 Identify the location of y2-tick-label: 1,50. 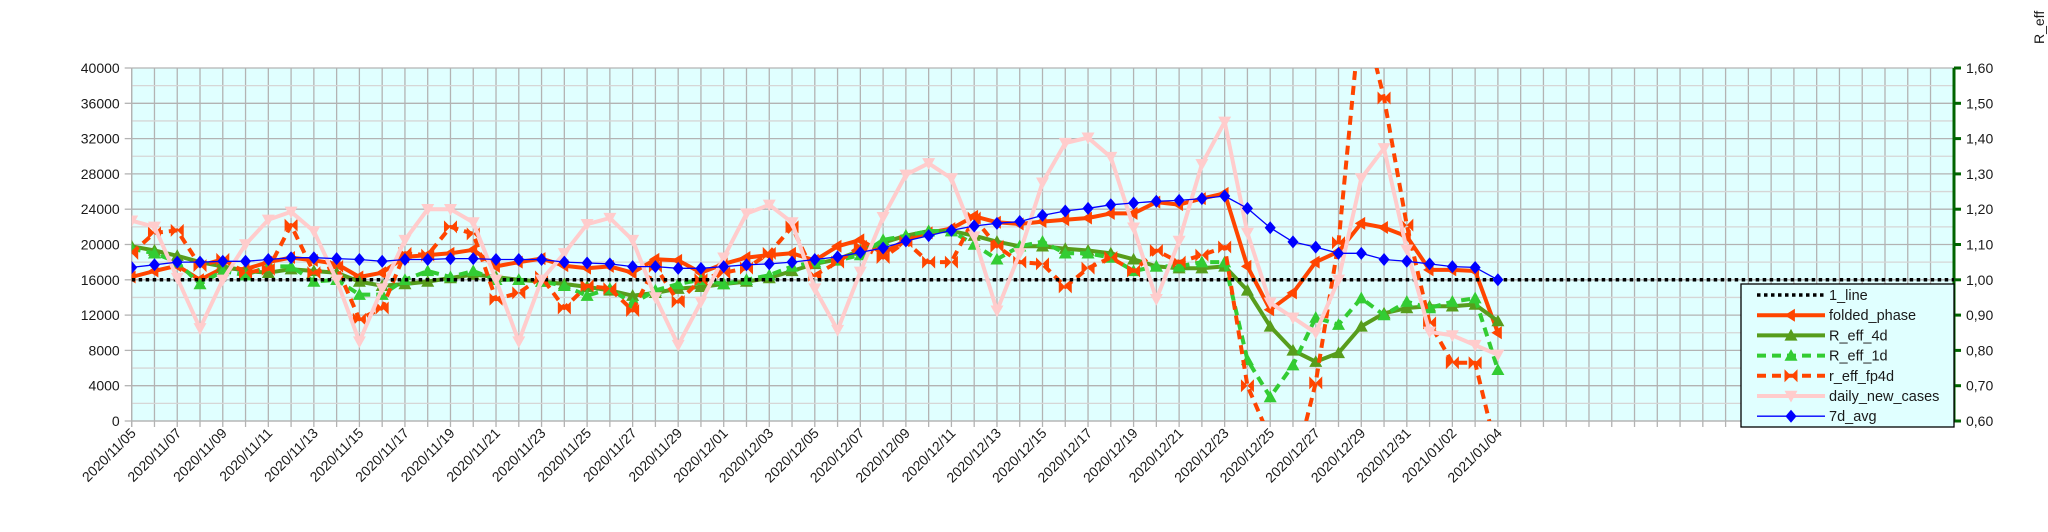
(1979, 103).